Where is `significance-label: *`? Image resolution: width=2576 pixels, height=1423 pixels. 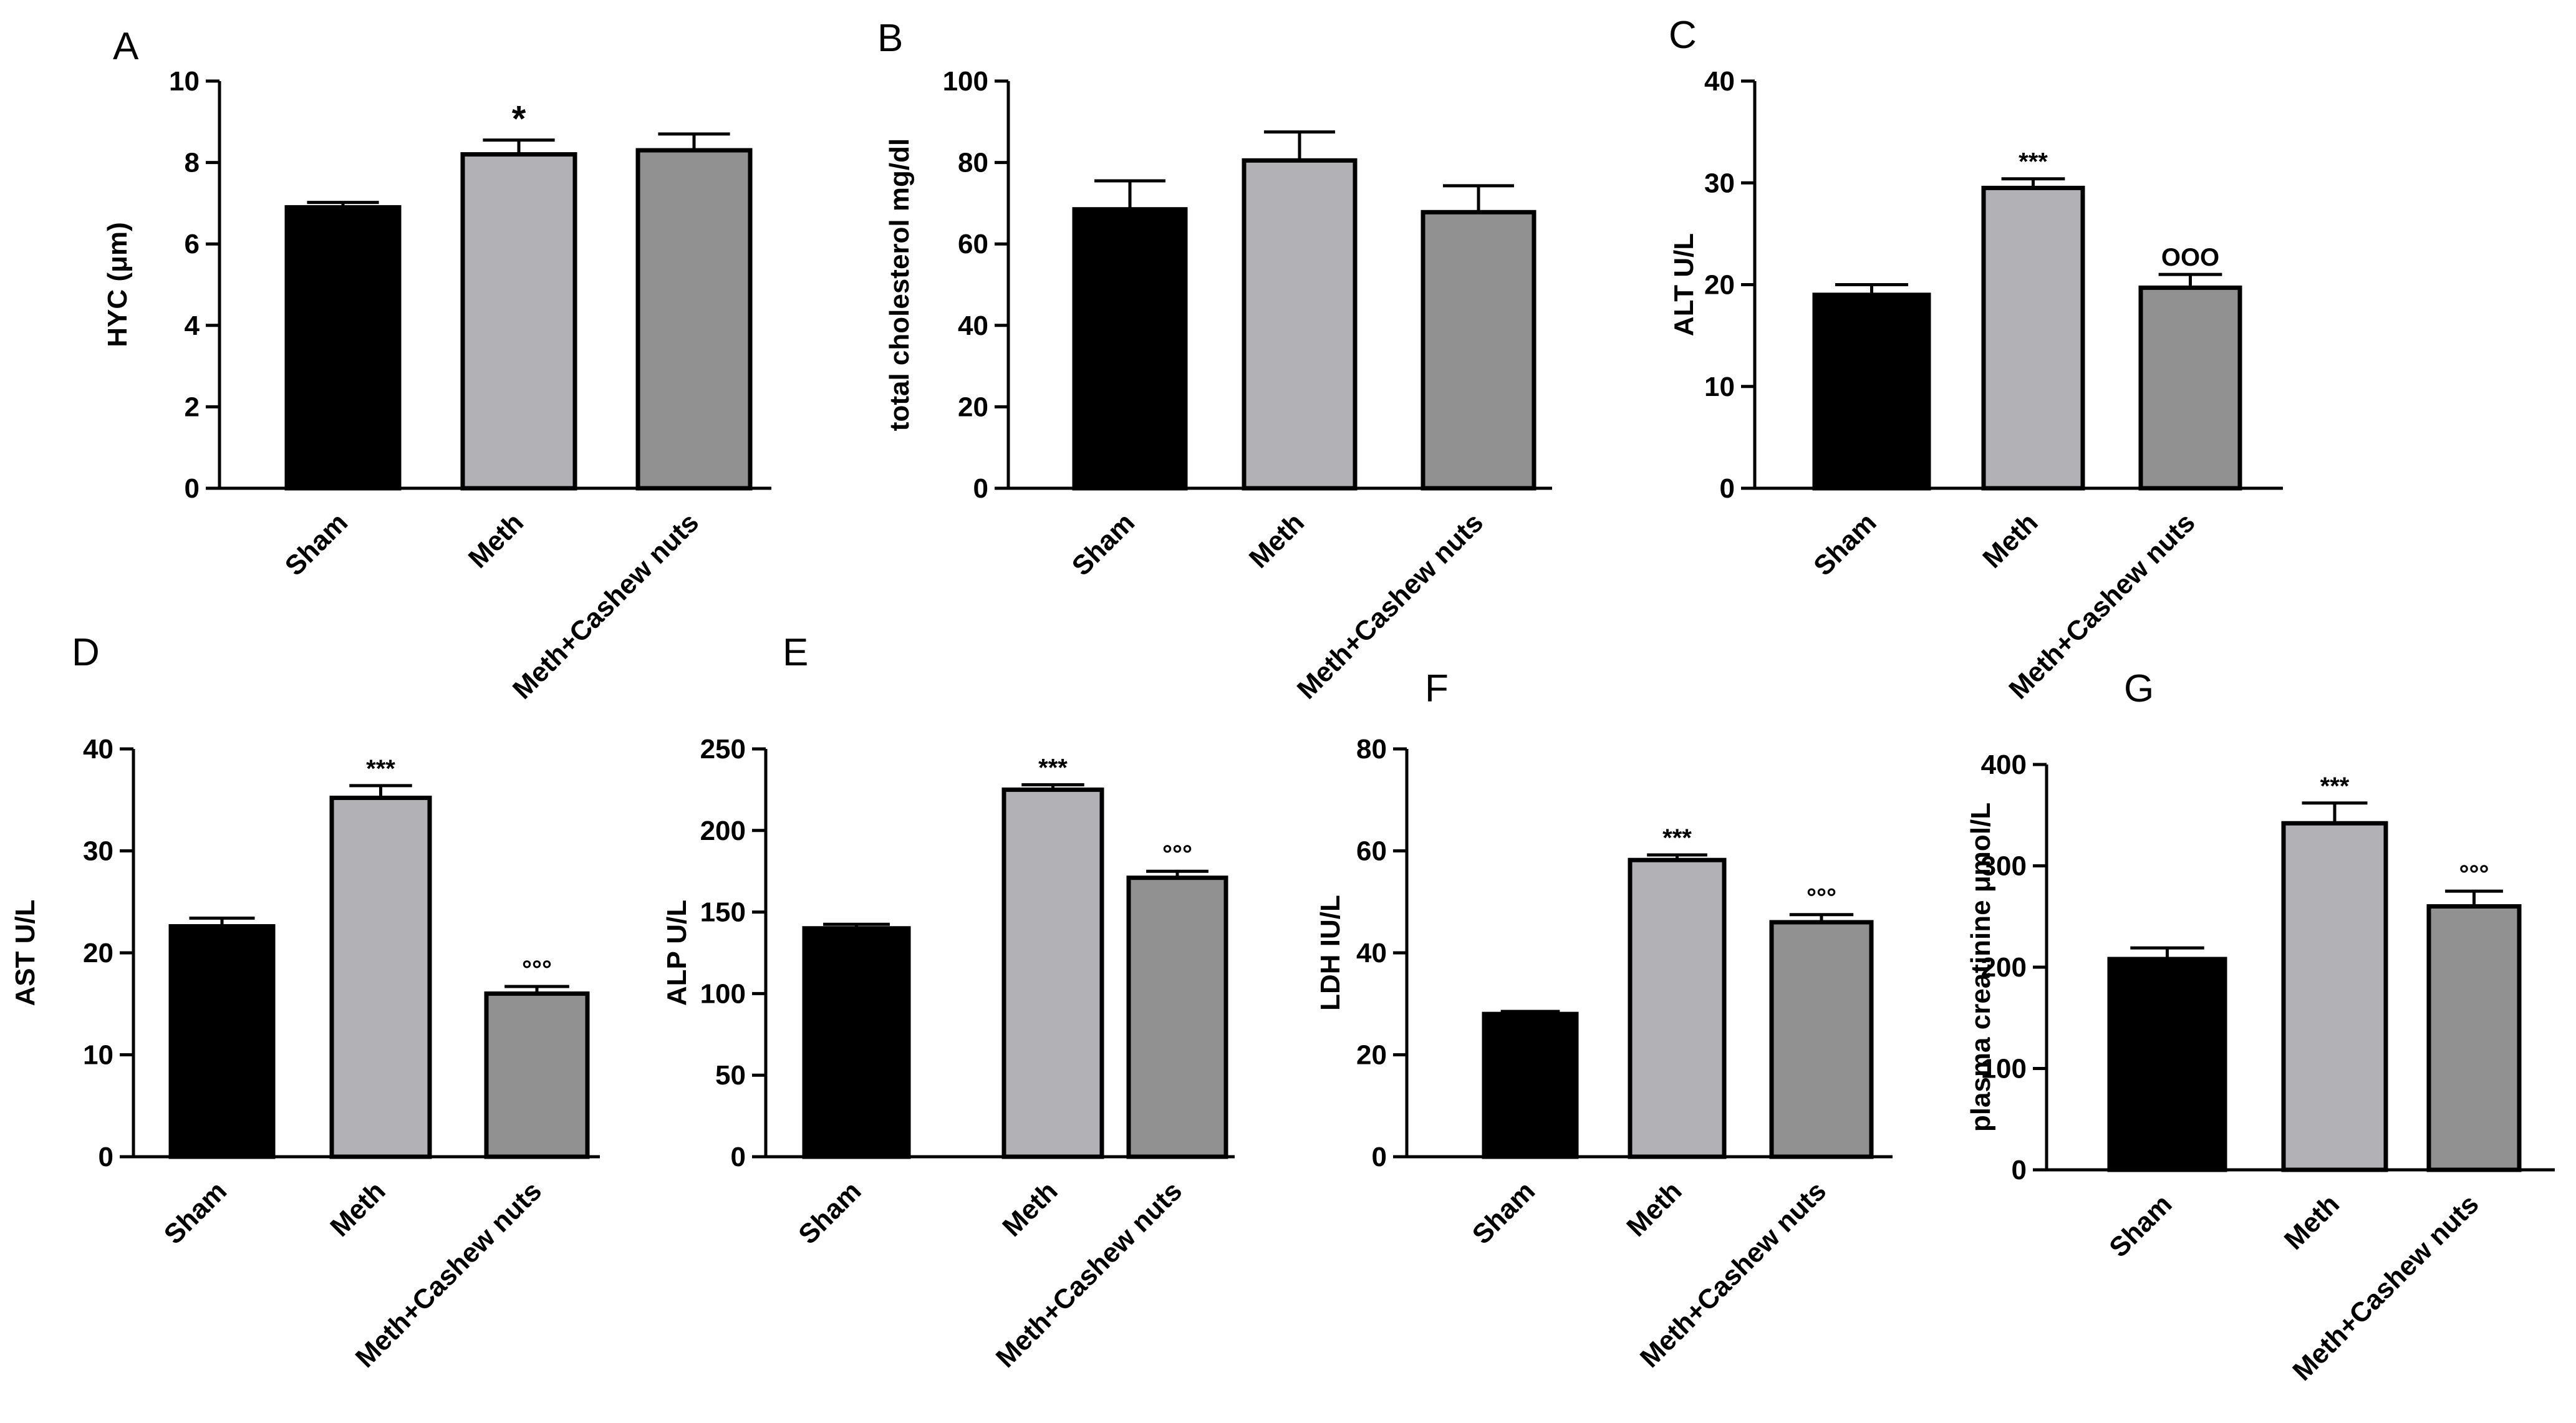 significance-label: * is located at coordinates (519, 119).